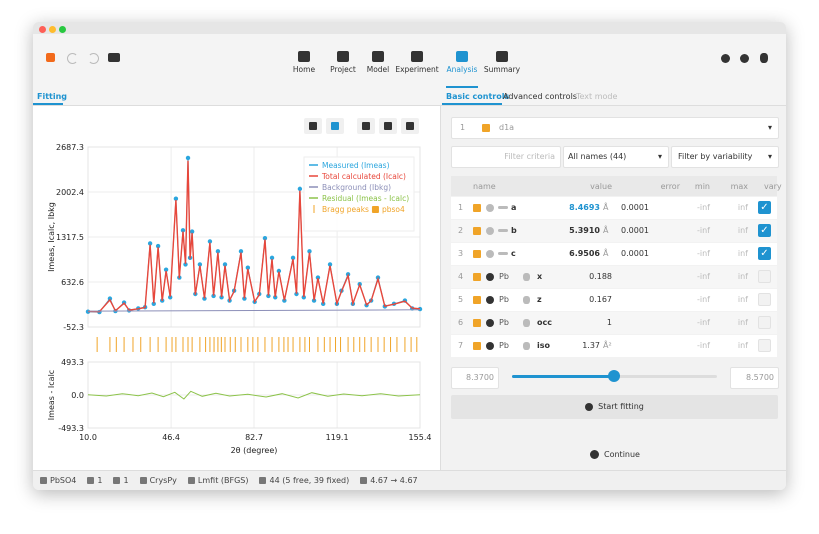 The image size is (819, 534). What do you see at coordinates (62, 29) in the screenshot?
I see `zoom-button` at bounding box center [62, 29].